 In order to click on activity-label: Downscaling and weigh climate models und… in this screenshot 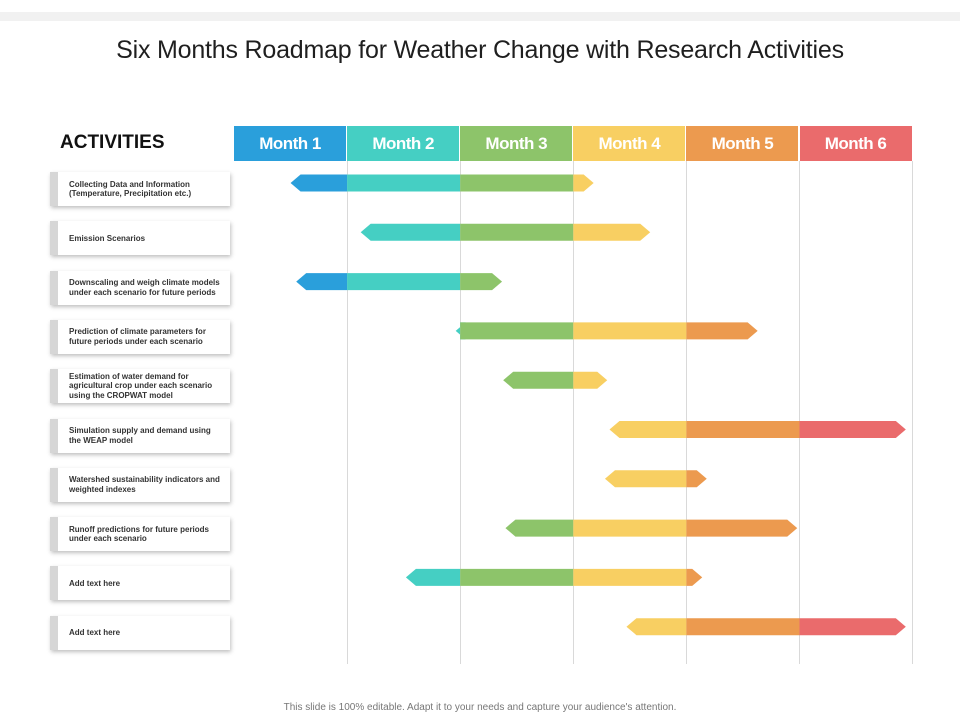, I will do `click(144, 287)`.